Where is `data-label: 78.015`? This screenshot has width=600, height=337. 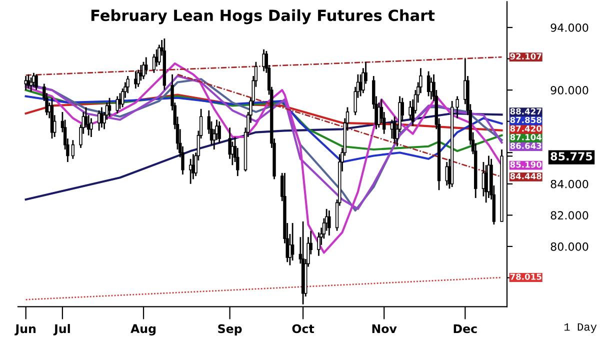 data-label: 78.015 is located at coordinates (526, 277).